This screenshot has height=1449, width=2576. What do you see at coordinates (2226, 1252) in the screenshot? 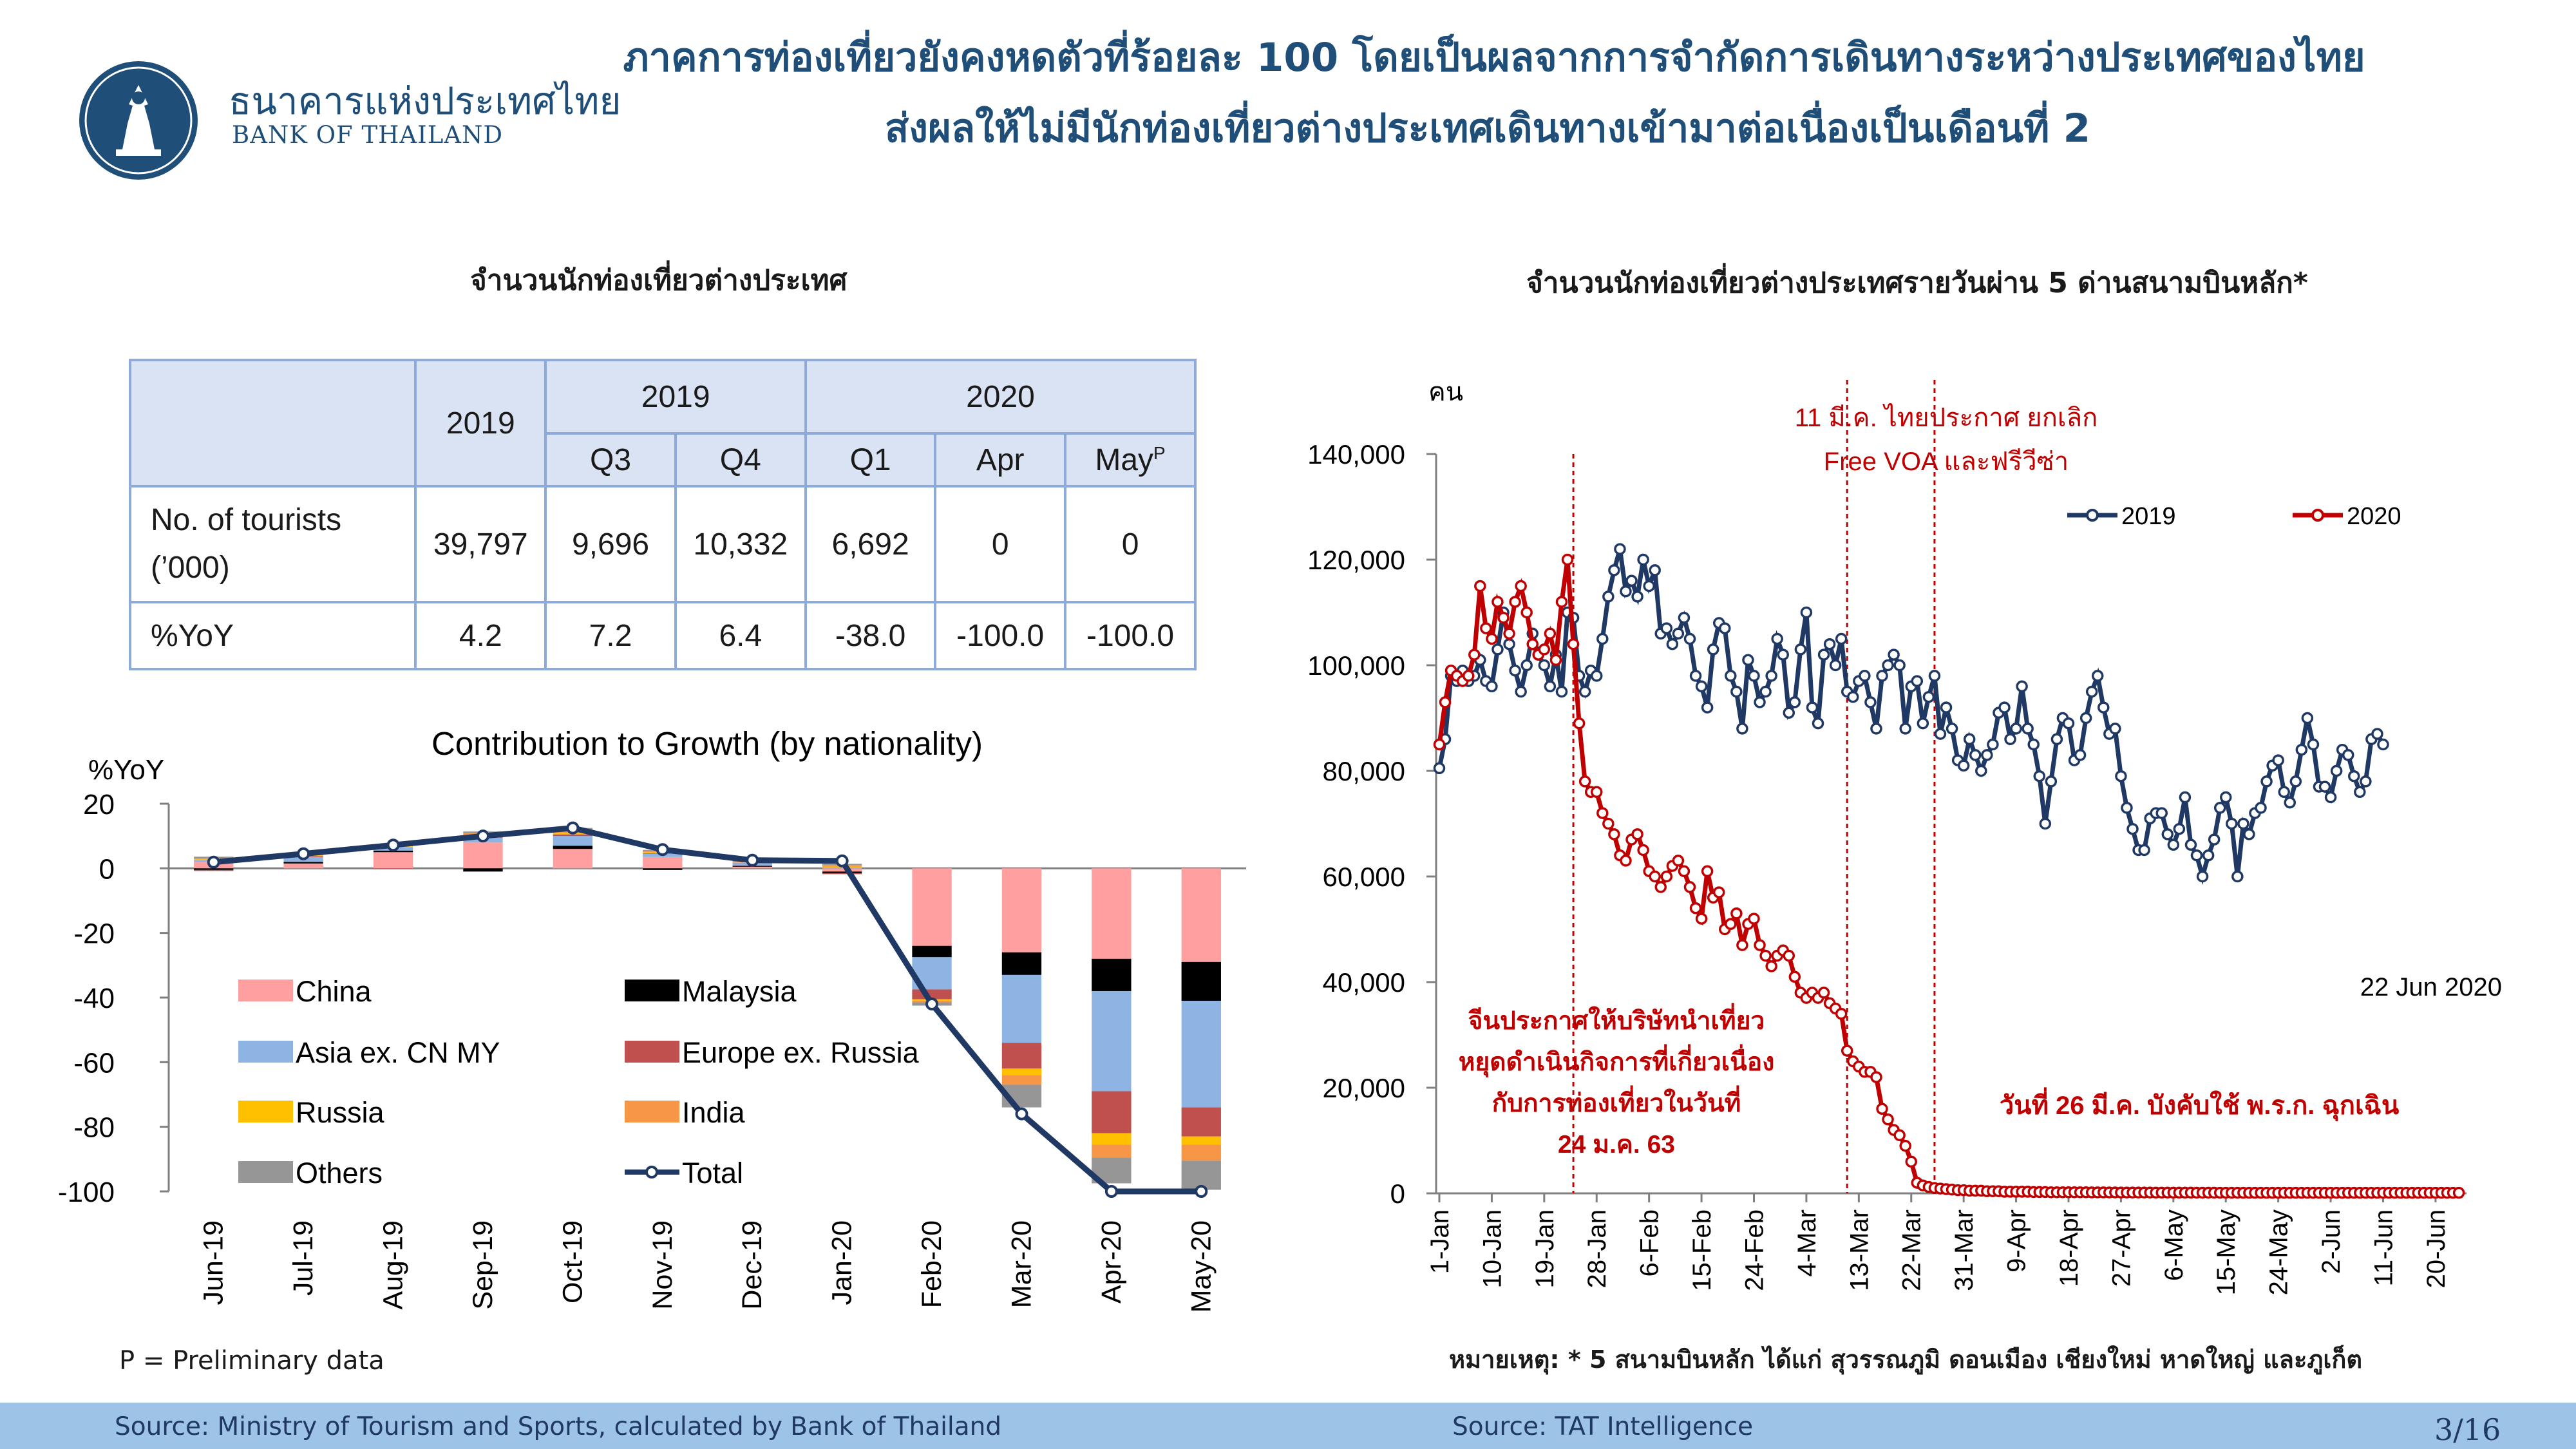
I see `x-tick-label: 15-May` at bounding box center [2226, 1252].